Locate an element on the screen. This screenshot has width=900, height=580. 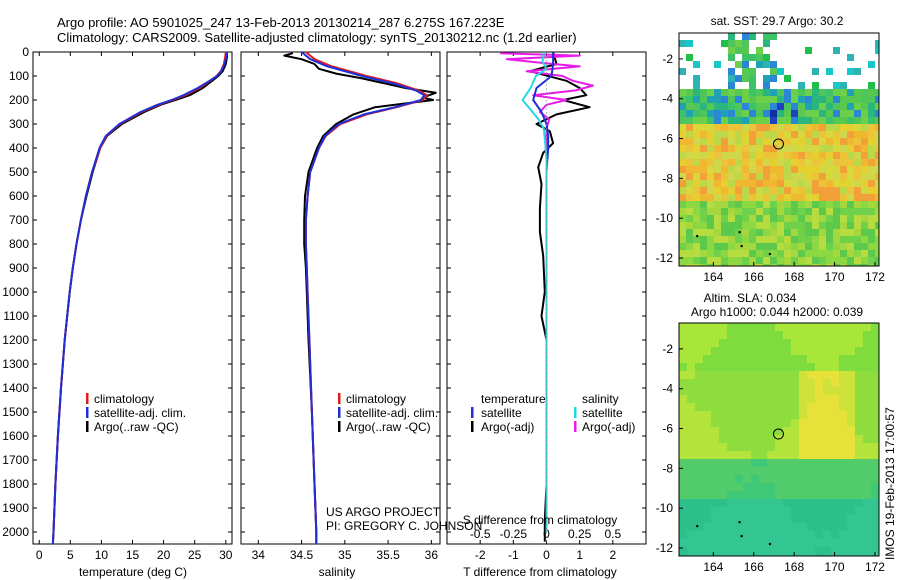
map-lat-tick-label: -12 is located at coordinates (665, 548).